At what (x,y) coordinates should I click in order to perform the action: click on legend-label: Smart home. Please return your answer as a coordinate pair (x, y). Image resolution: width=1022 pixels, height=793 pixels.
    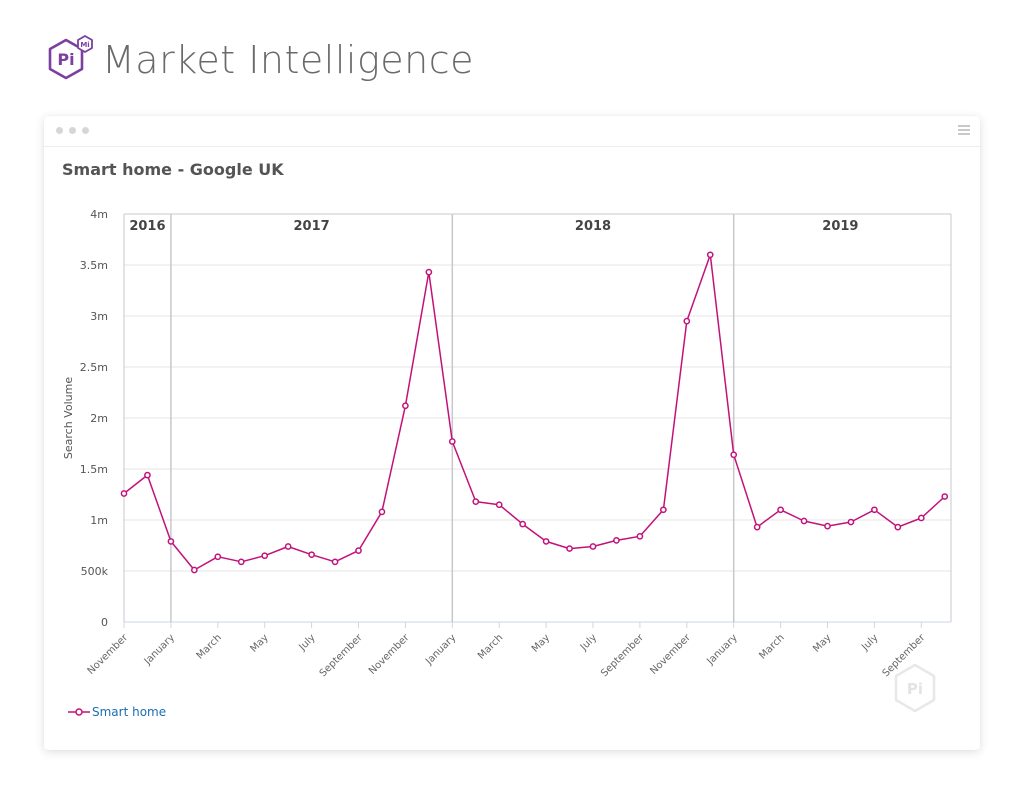
    Looking at the image, I should click on (129, 712).